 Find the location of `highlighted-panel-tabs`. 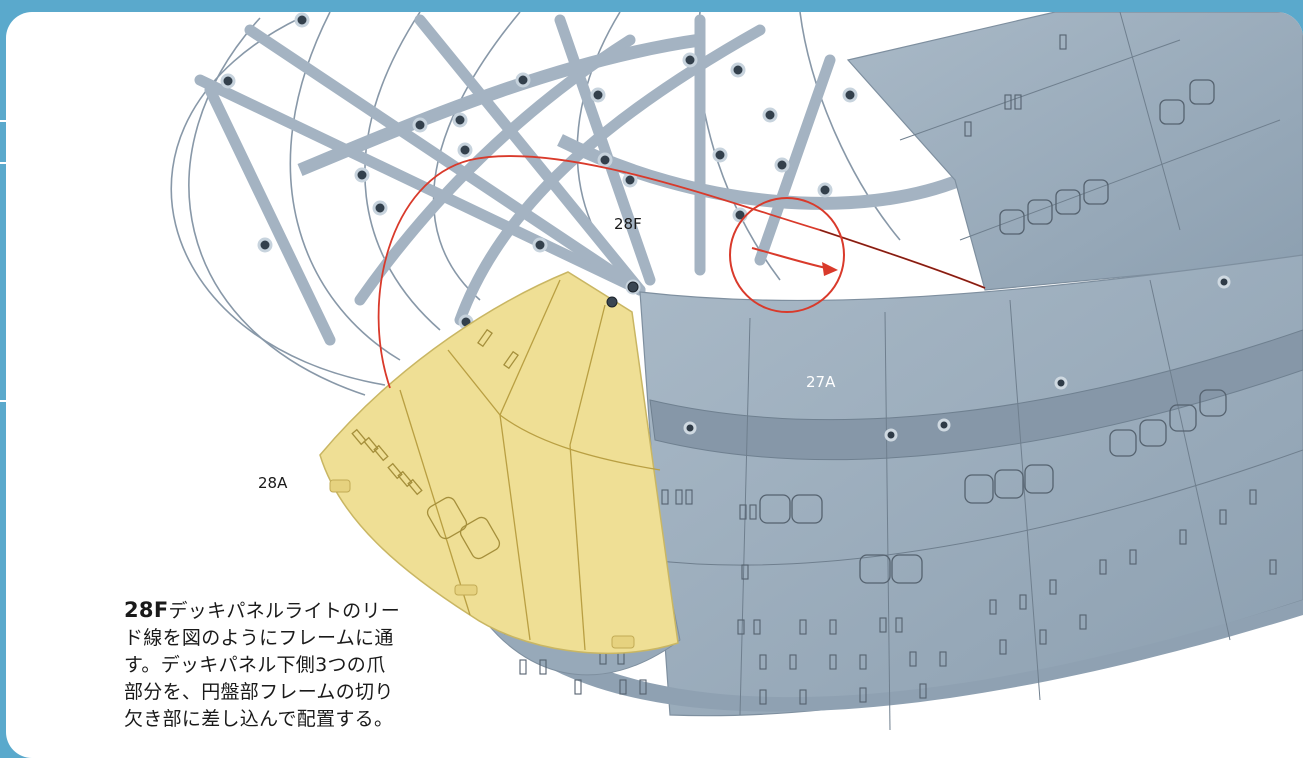

highlighted-panel-tabs is located at coordinates (482, 564).